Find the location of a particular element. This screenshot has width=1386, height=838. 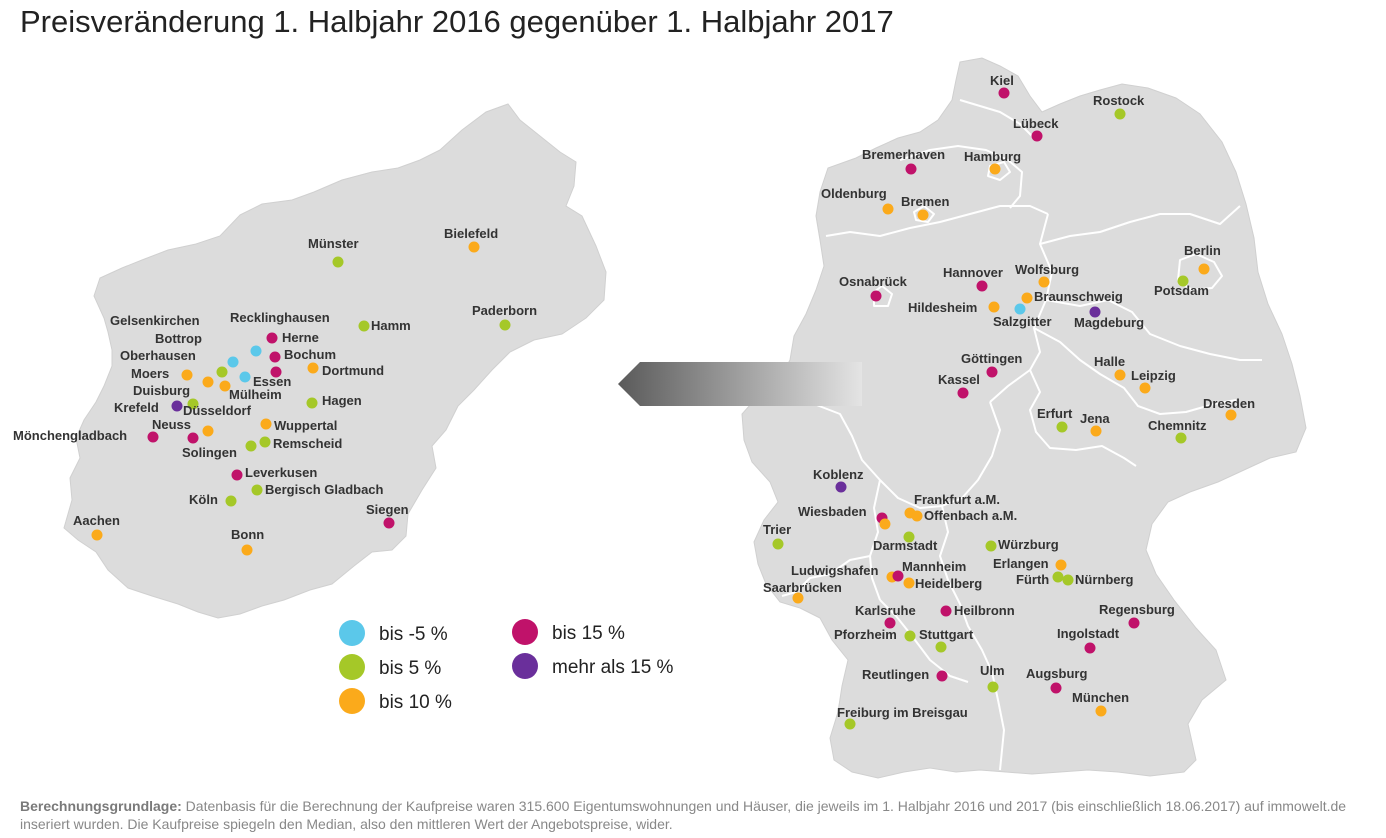

city-marker: Düsseldorf is located at coordinates (217, 408).